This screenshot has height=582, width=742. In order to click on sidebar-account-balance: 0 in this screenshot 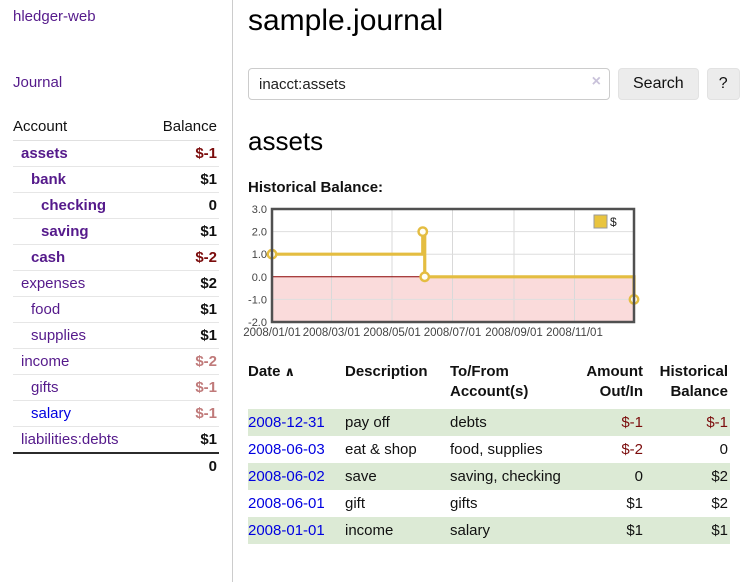, I will do `click(183, 205)`.